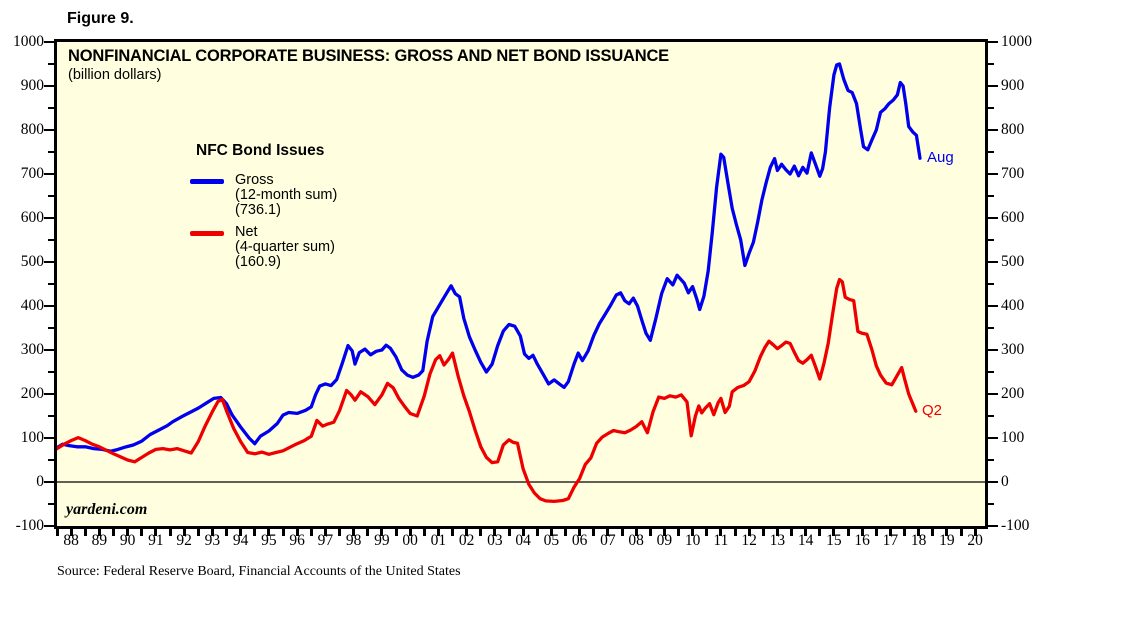 The height and width of the screenshot is (621, 1138). I want to click on x-axis-label: 05, so click(551, 540).